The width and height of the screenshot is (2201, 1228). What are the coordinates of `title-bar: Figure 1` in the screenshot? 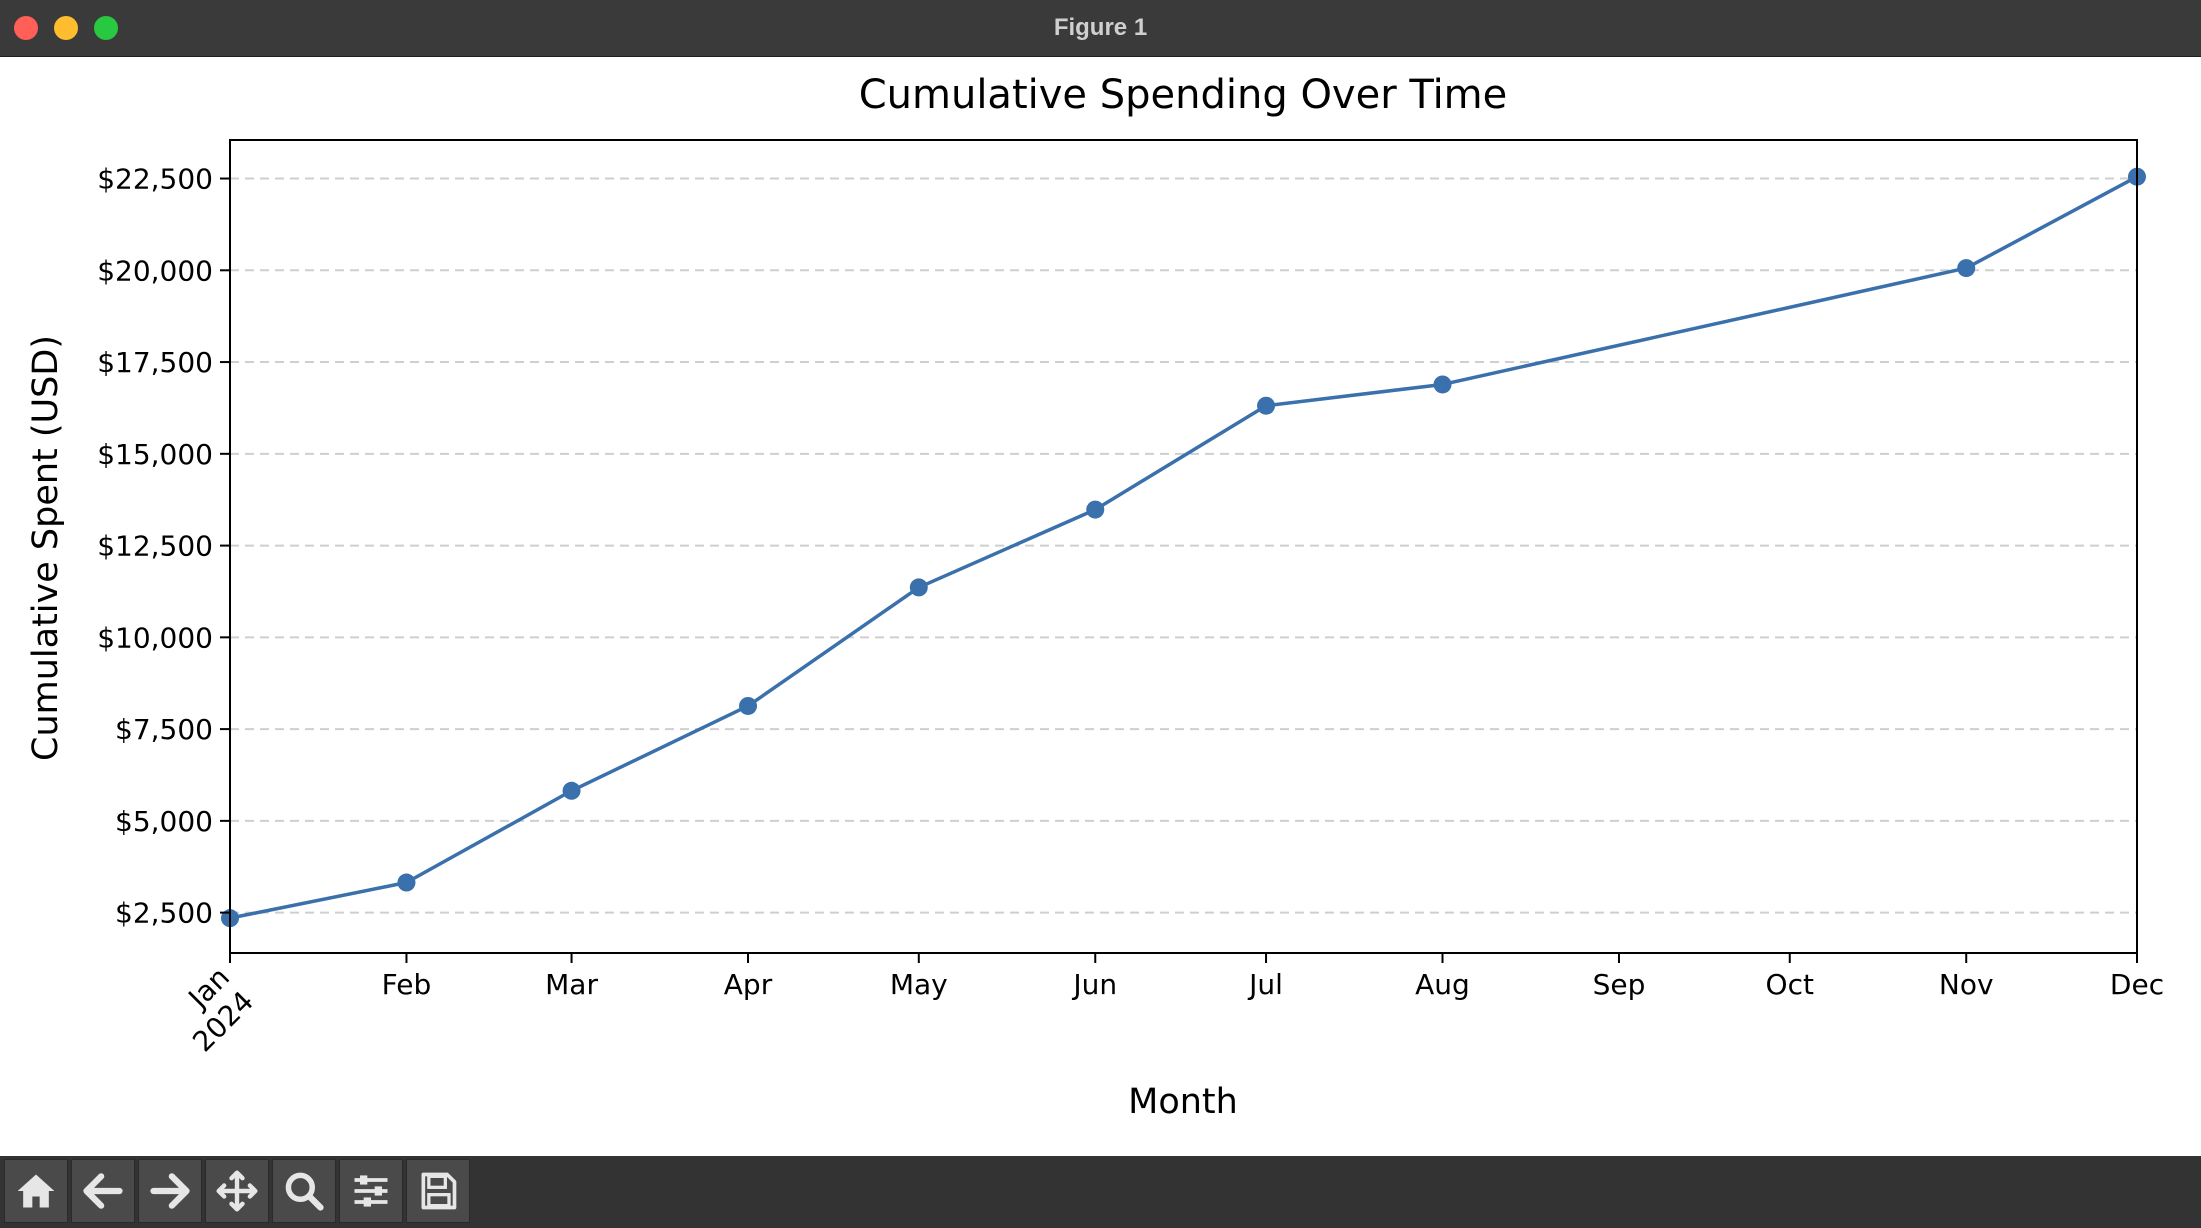 It's located at (1100, 28).